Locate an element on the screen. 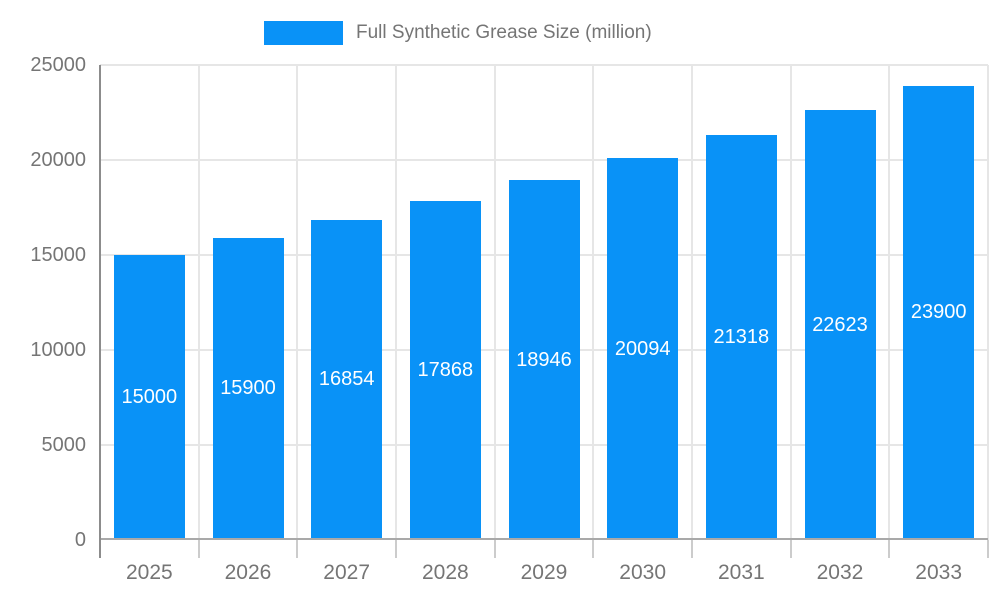 The image size is (1000, 600). legend-label: Full Synthetic Grease Size (million) is located at coordinates (504, 32).